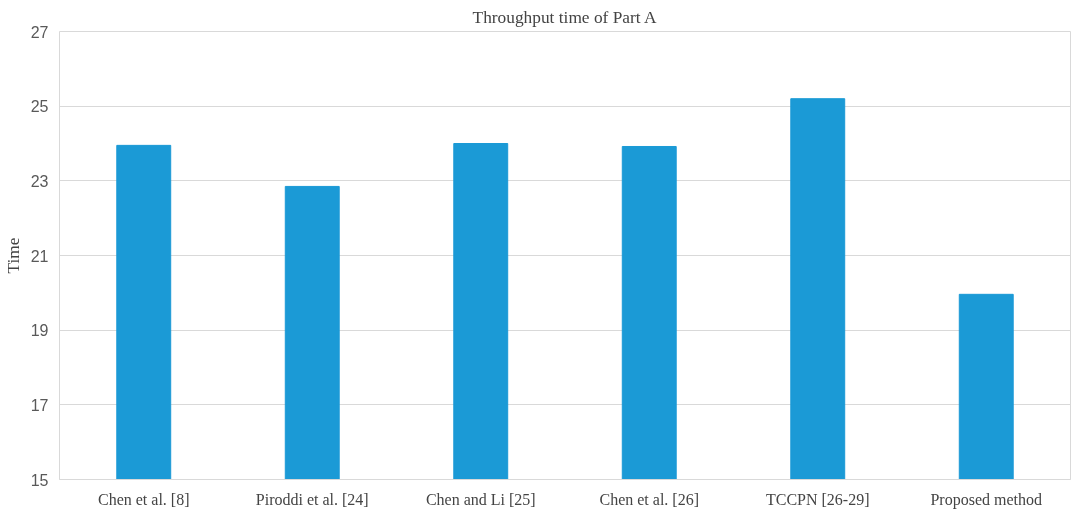 The image size is (1086, 515). I want to click on y-tick-label: 17, so click(39, 405).